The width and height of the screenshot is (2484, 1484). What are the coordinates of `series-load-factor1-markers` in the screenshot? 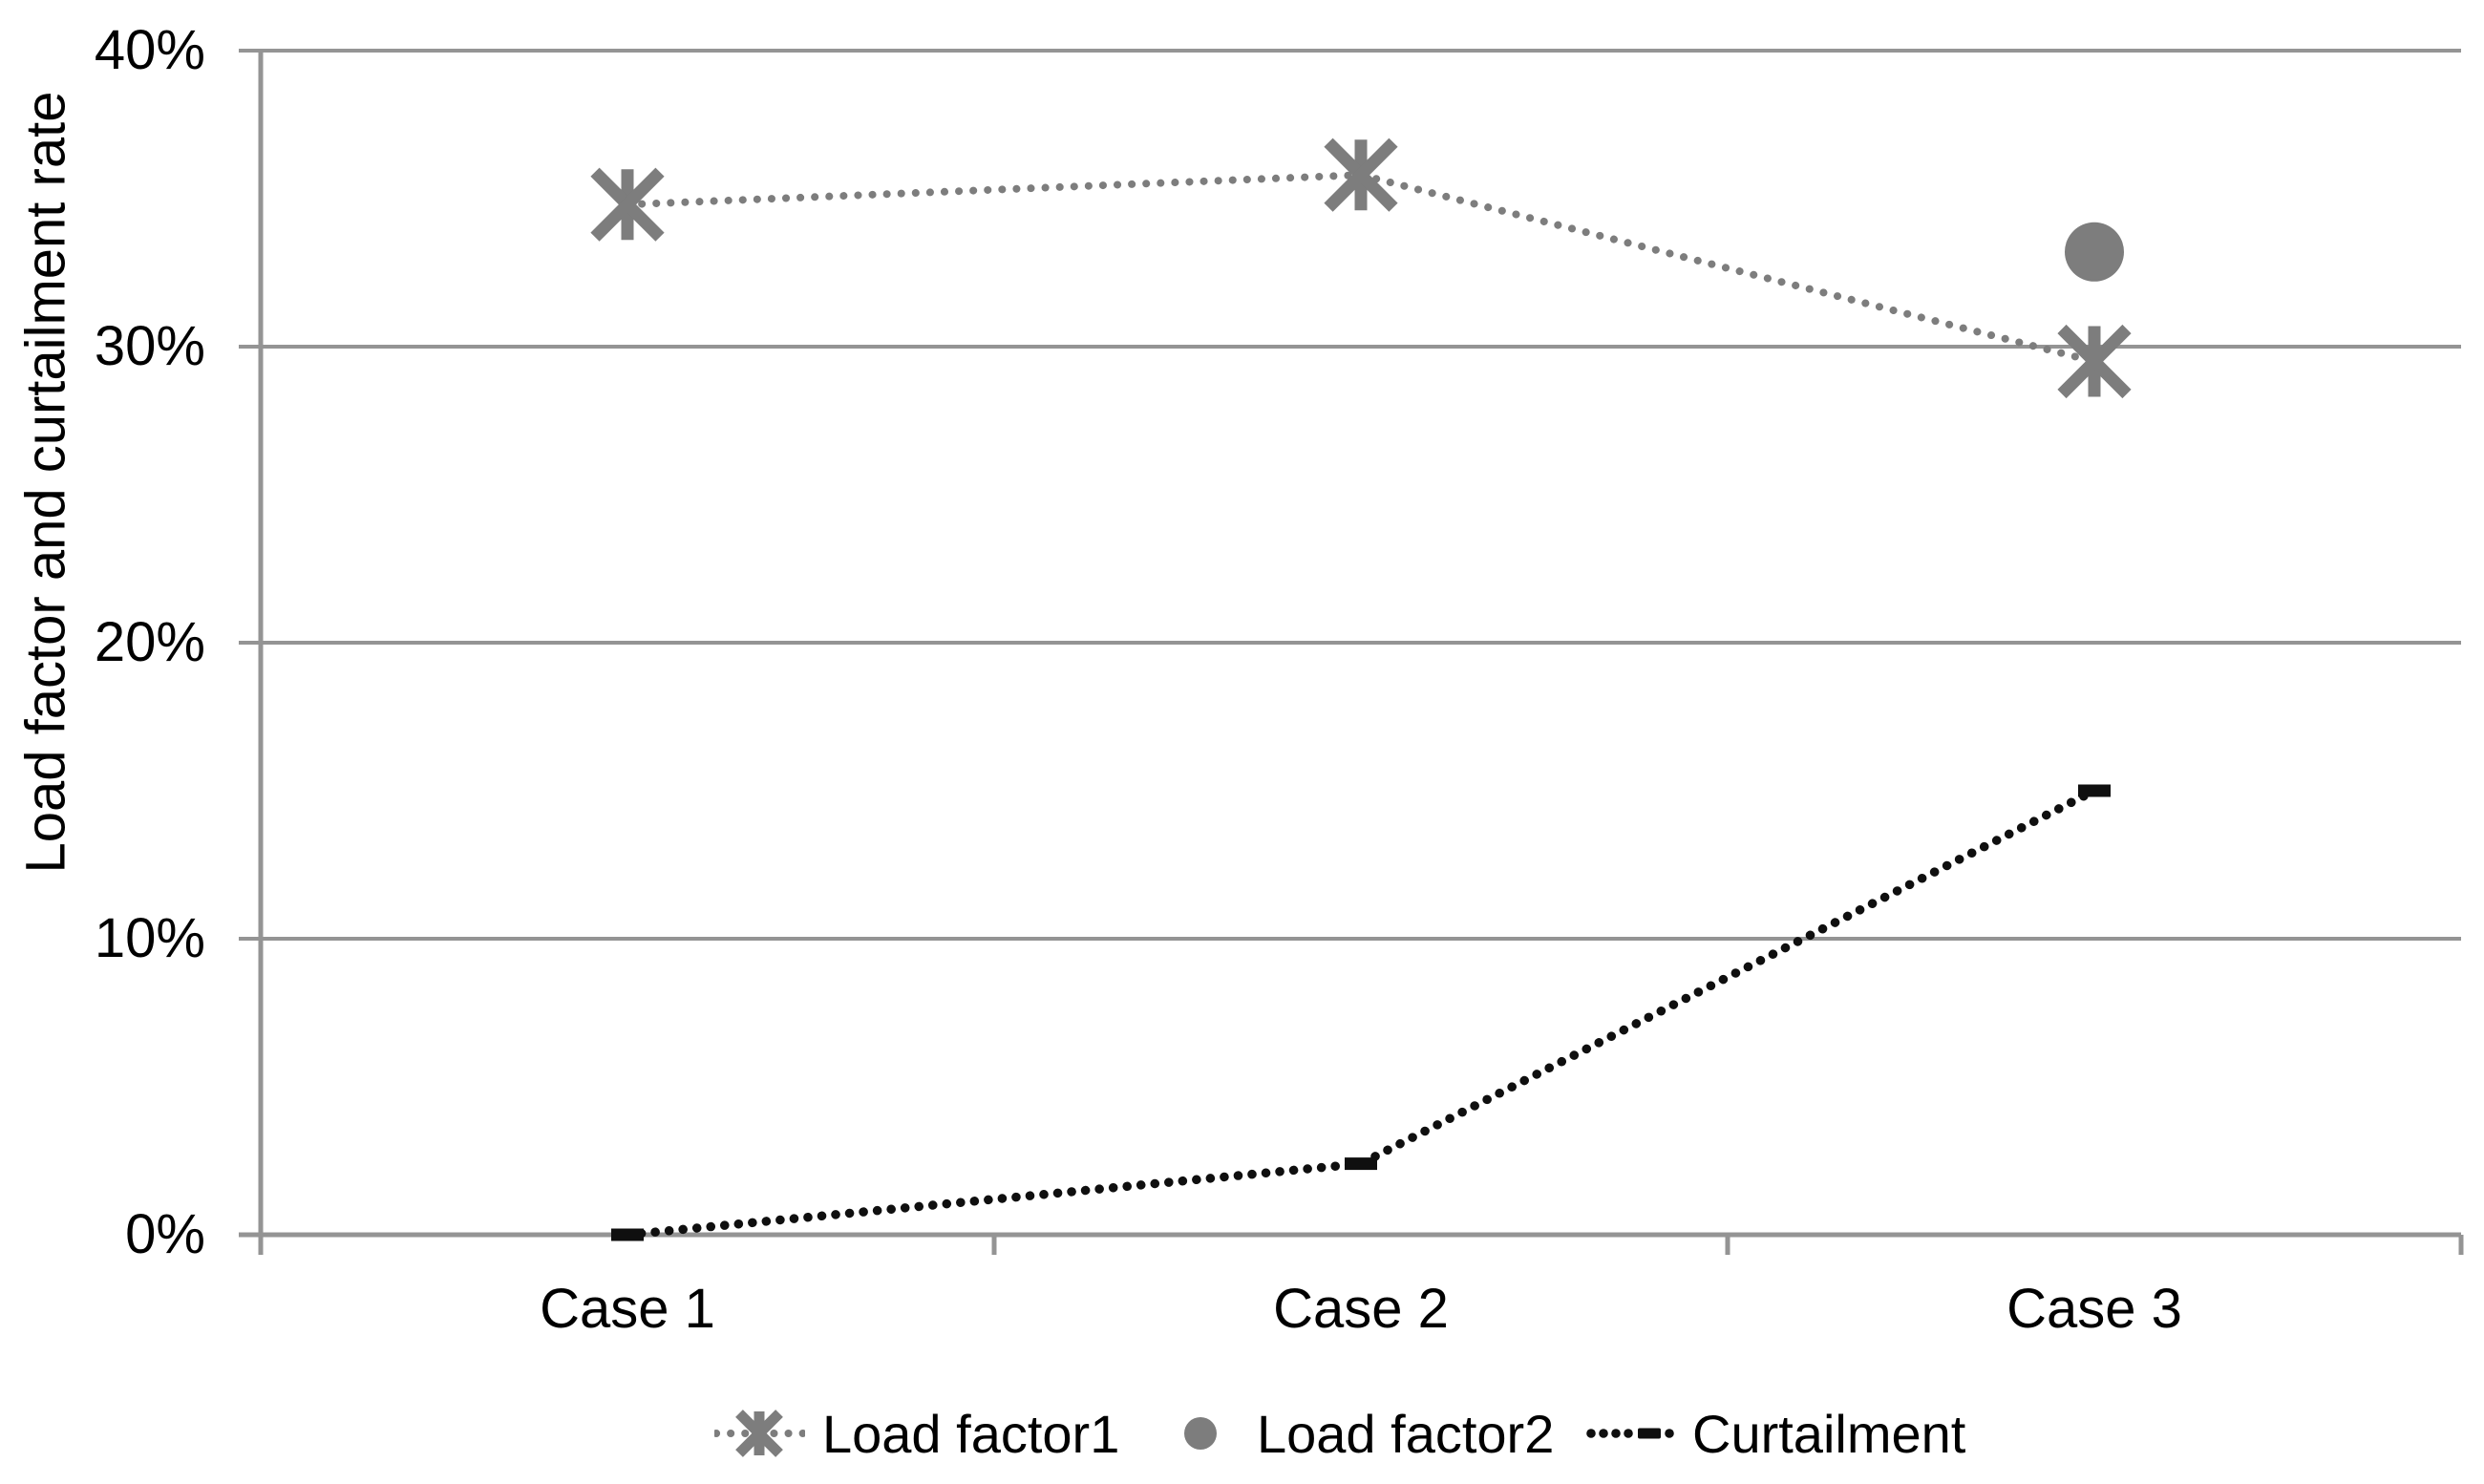 It's located at (1361, 269).